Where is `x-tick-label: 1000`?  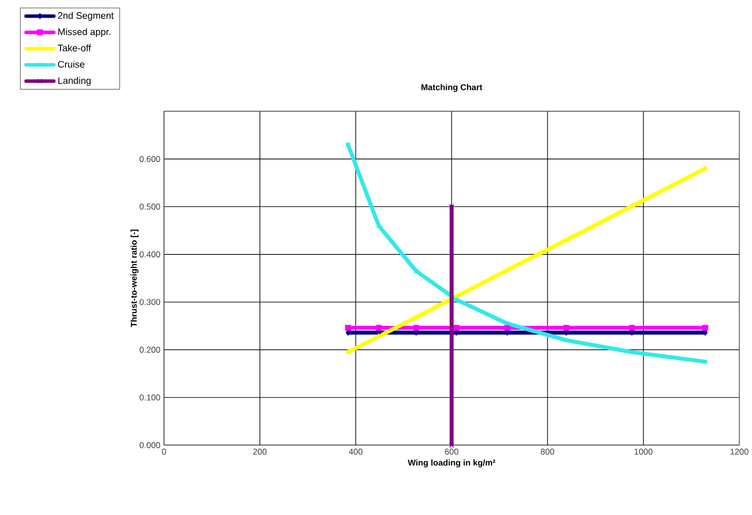 x-tick-label: 1000 is located at coordinates (643, 451).